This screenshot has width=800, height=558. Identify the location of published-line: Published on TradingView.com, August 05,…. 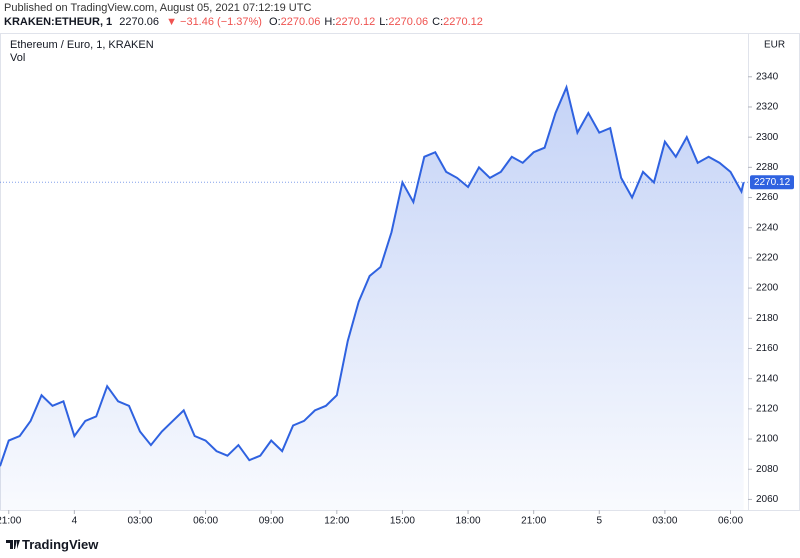
(158, 8).